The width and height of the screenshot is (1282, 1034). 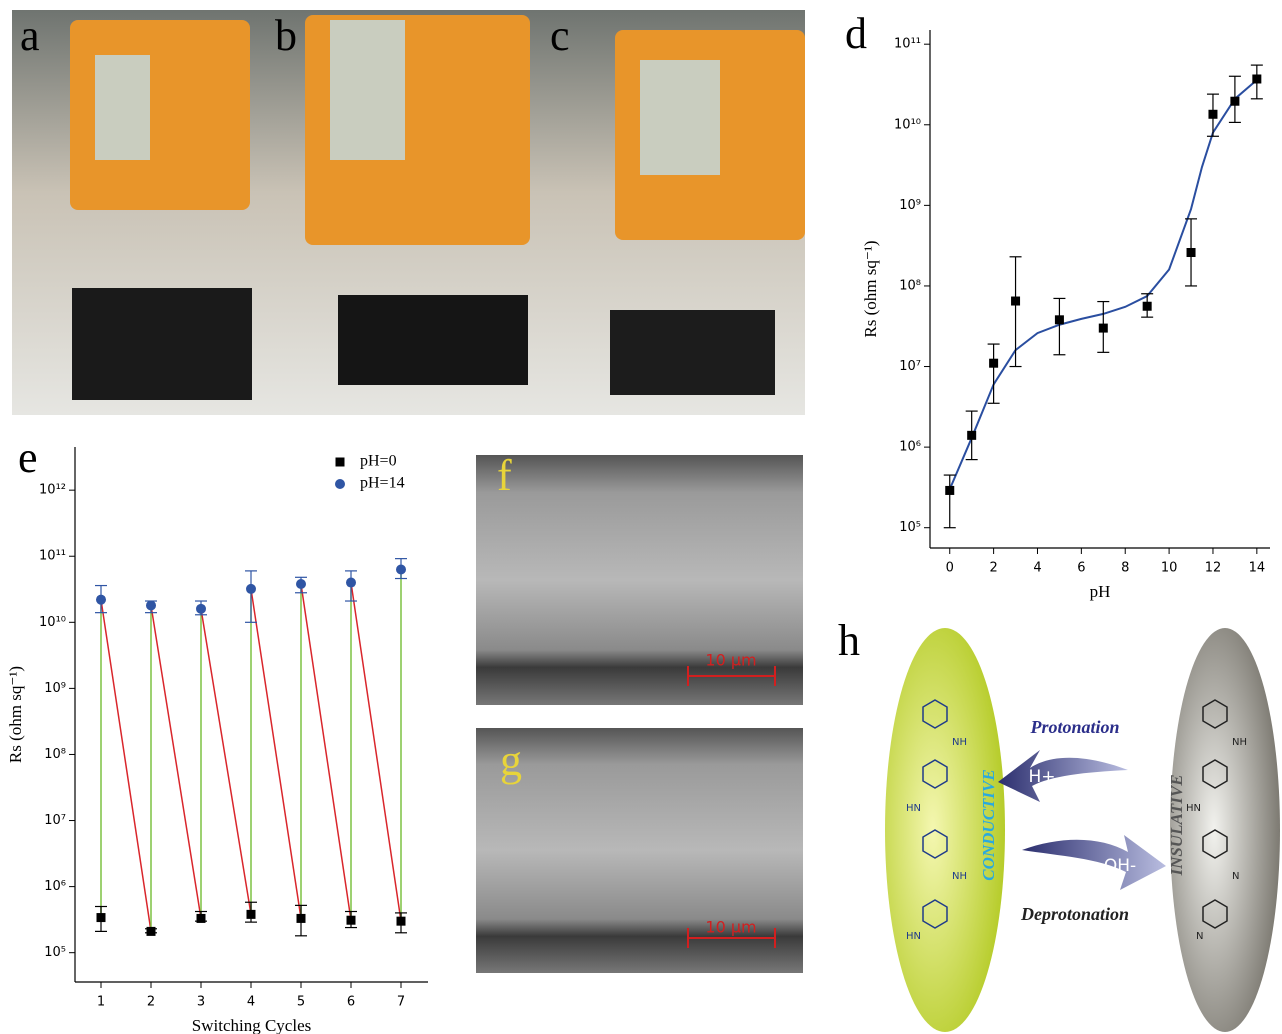 I want to click on panel-label: f, so click(x=504, y=475).